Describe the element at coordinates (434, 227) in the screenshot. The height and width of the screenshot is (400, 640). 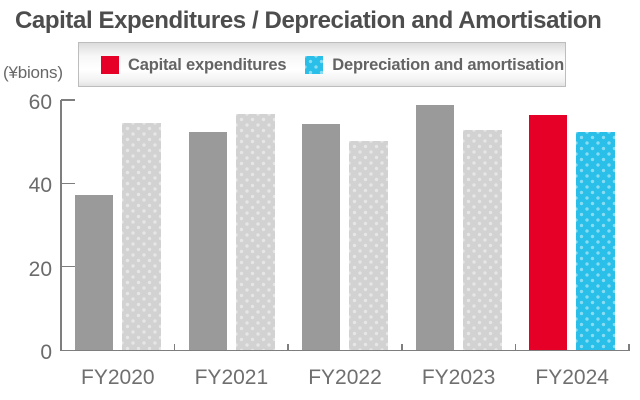
I see `bar-capital-expenditures-fy2023` at that location.